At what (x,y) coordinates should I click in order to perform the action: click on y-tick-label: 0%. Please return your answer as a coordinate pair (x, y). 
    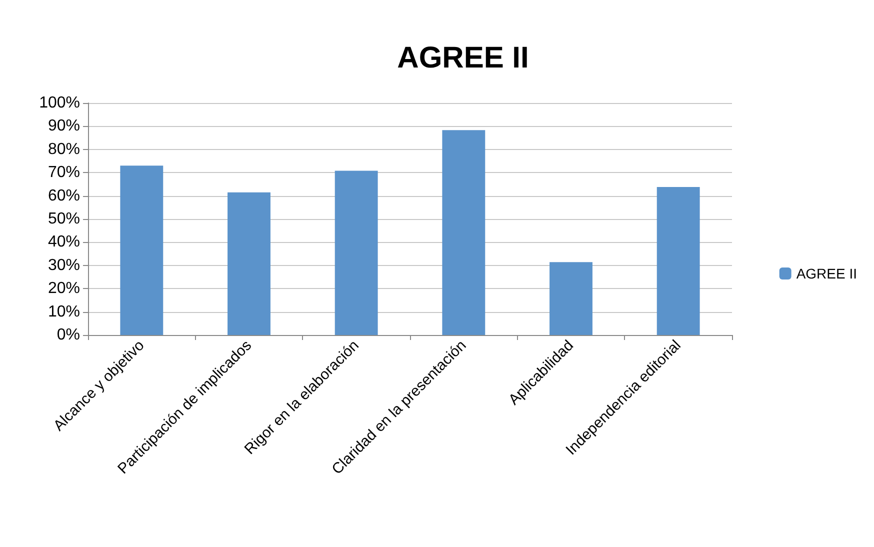
    Looking at the image, I should click on (68, 335).